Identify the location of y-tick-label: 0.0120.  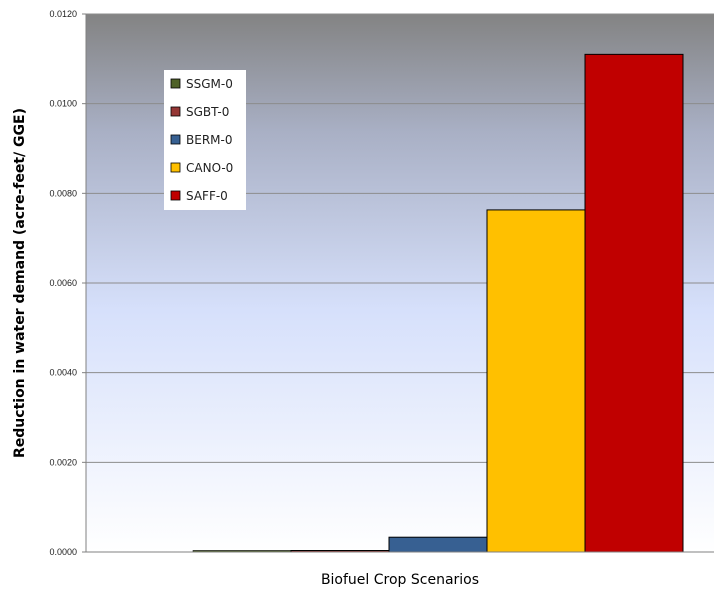
(63, 14).